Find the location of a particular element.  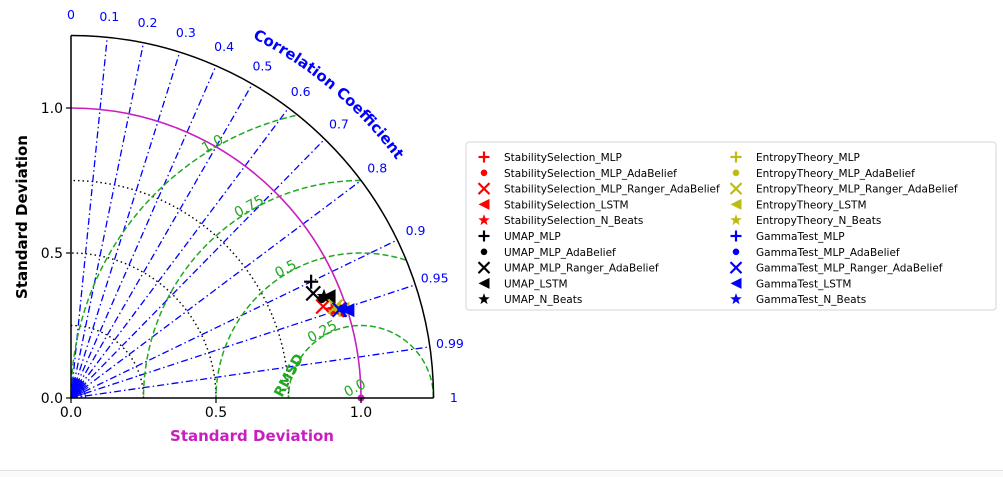

legend-marker-umap-n-beats-star is located at coordinates (484, 299).